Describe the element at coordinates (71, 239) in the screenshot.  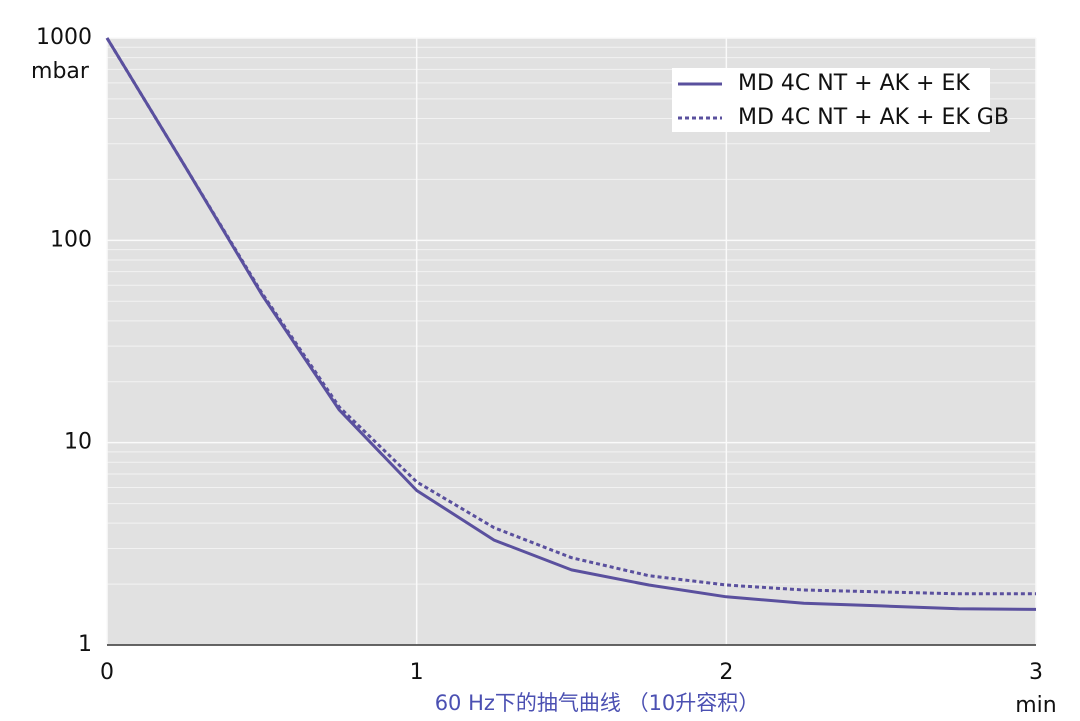
I see `y-tick-label: 100` at that location.